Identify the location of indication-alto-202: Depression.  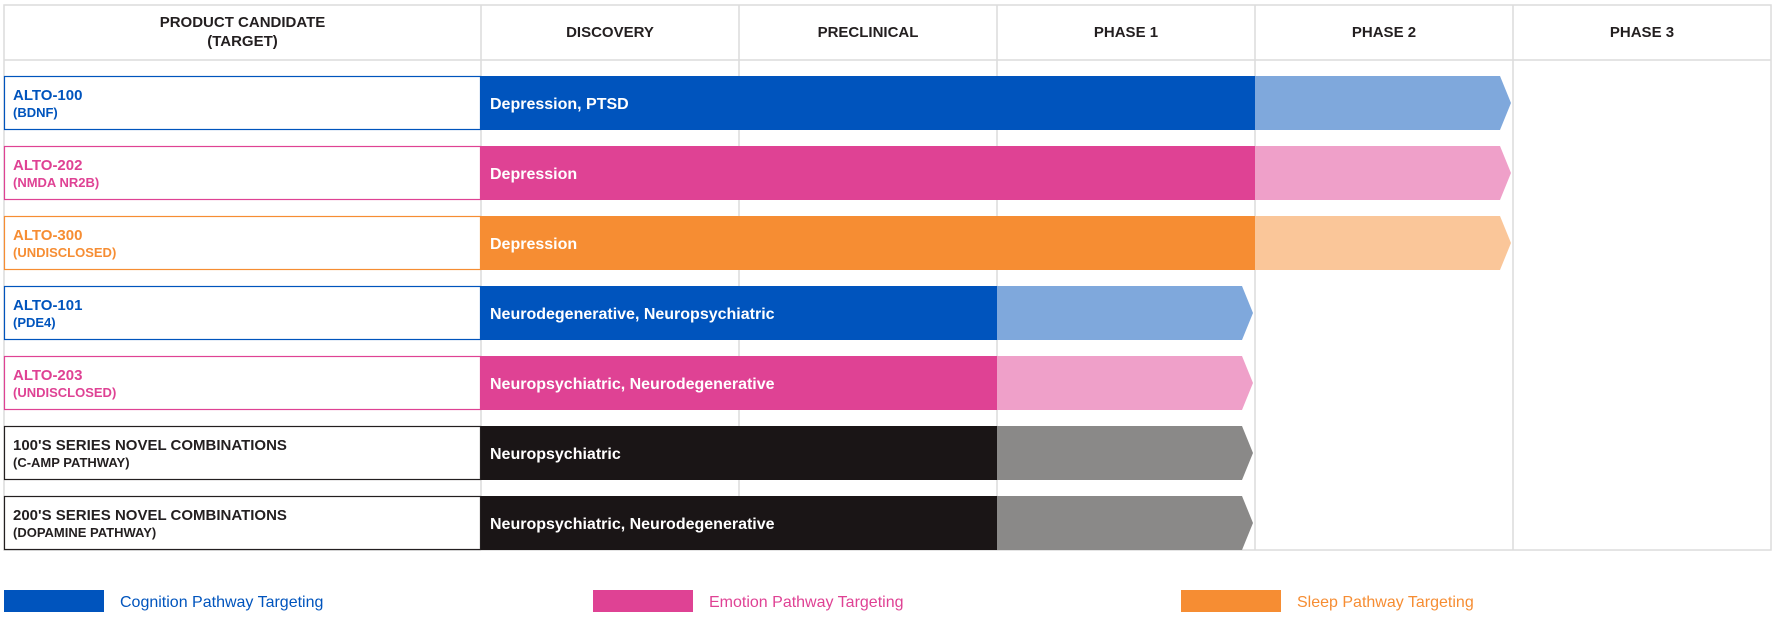
(533, 174).